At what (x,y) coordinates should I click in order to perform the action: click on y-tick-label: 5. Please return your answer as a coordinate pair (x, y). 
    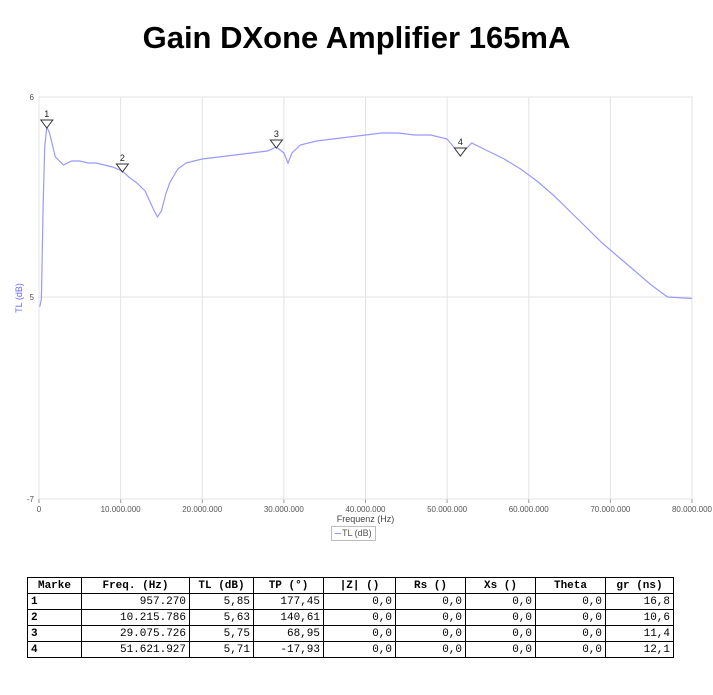
    Looking at the image, I should click on (32, 297).